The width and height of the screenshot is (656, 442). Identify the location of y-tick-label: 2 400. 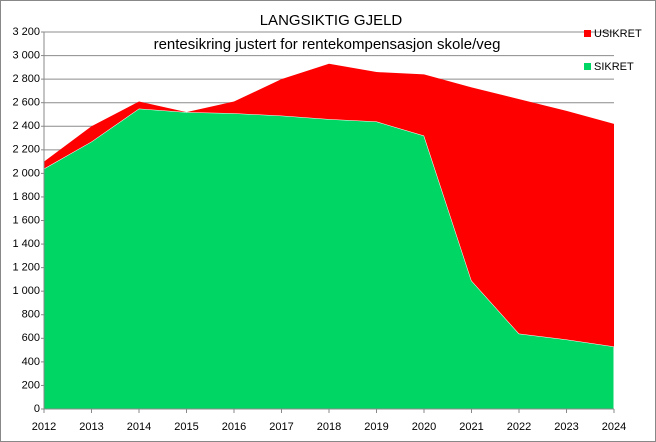
(26, 126).